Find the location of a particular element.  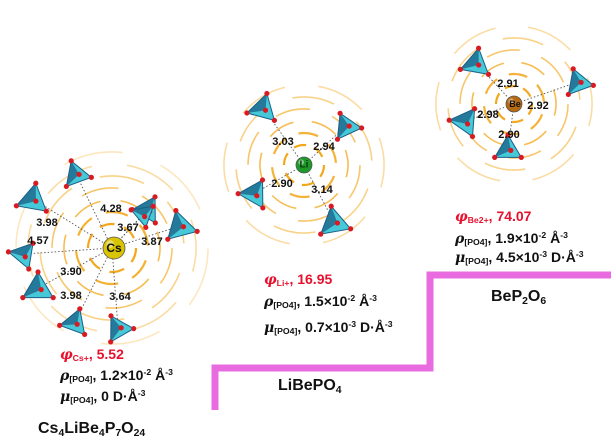

li-distance: 3.03 is located at coordinates (283, 142).